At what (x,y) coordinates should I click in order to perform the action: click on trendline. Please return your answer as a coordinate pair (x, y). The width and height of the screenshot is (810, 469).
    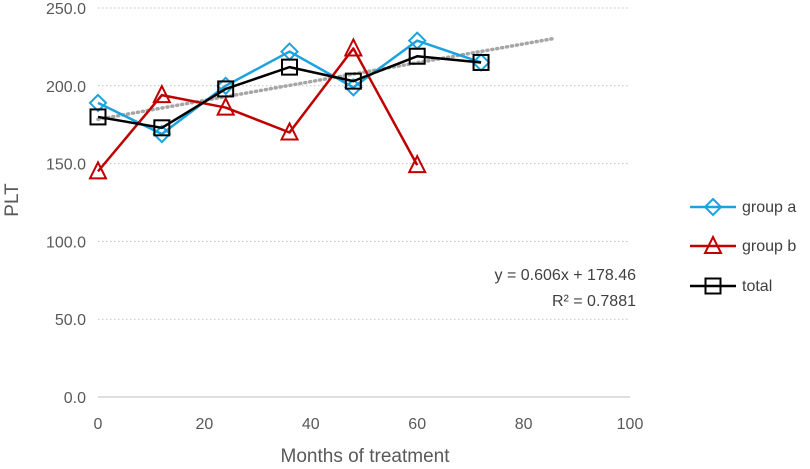
    Looking at the image, I should click on (327, 79).